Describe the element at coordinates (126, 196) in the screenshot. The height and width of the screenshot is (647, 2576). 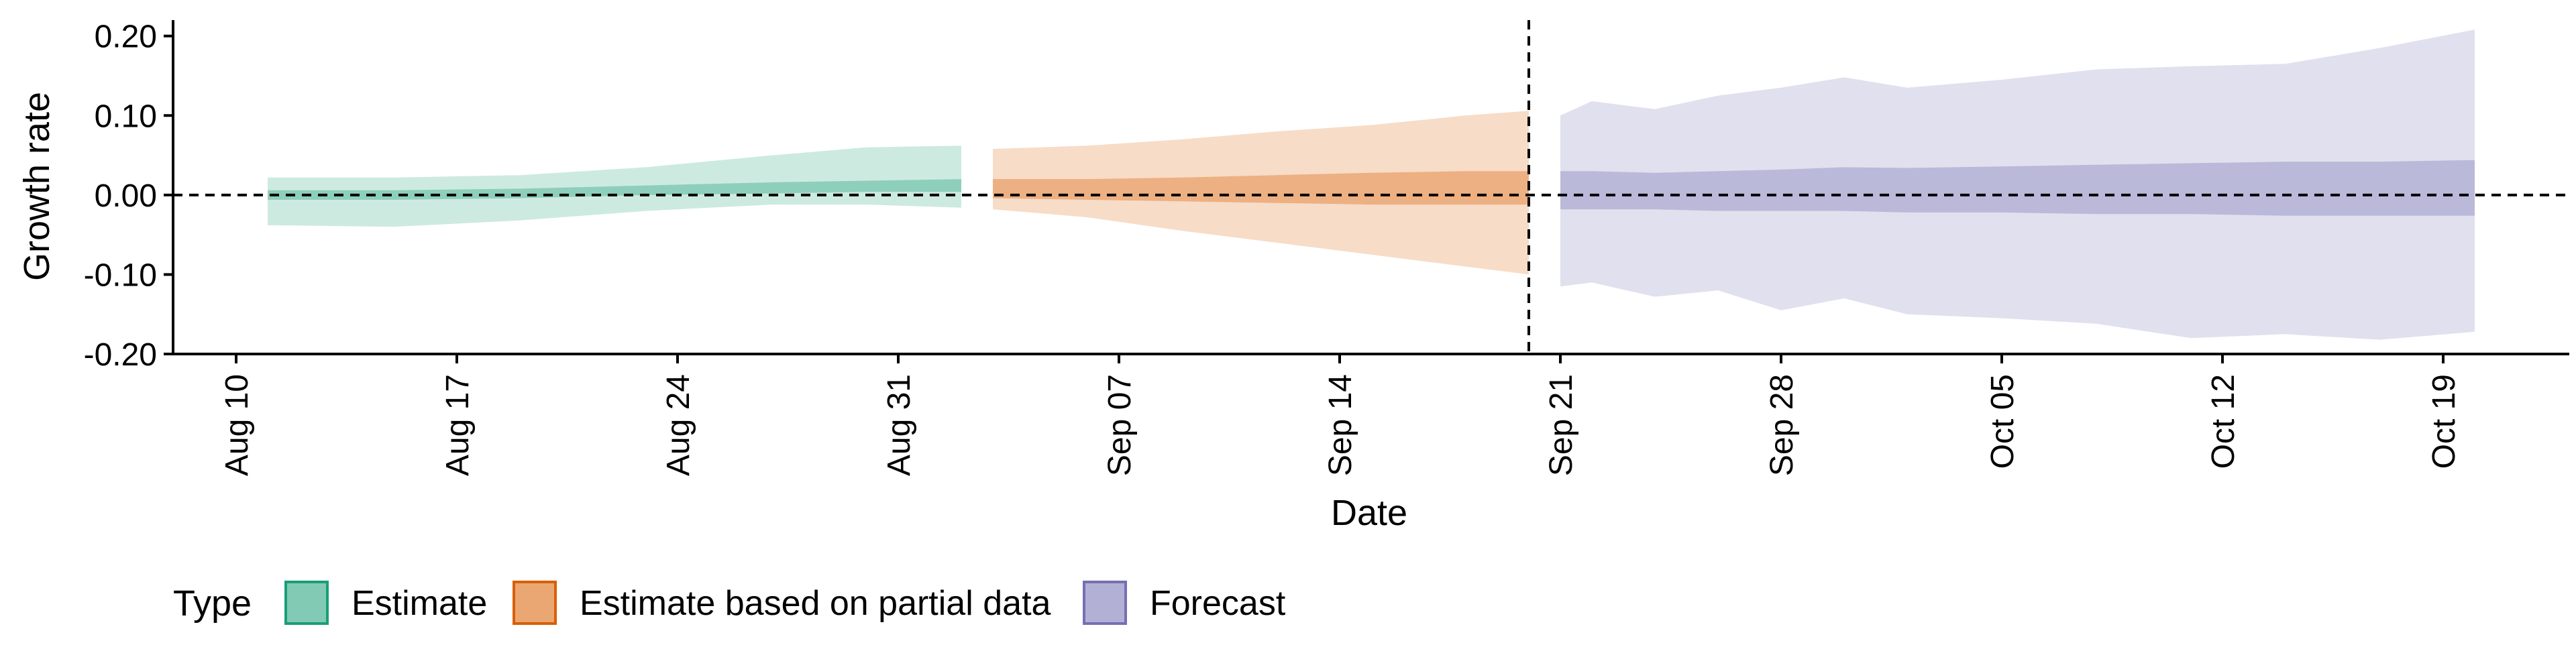
I see `y-tick-label: 0.00` at that location.